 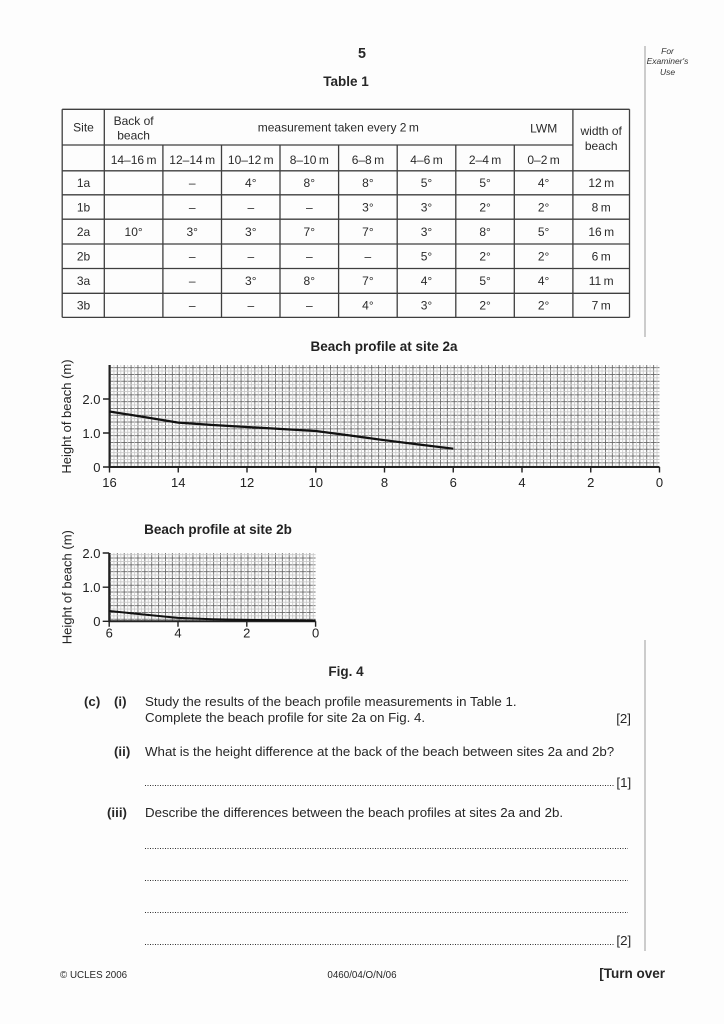 What do you see at coordinates (84, 257) in the screenshot?
I see `svg-text: 2b` at bounding box center [84, 257].